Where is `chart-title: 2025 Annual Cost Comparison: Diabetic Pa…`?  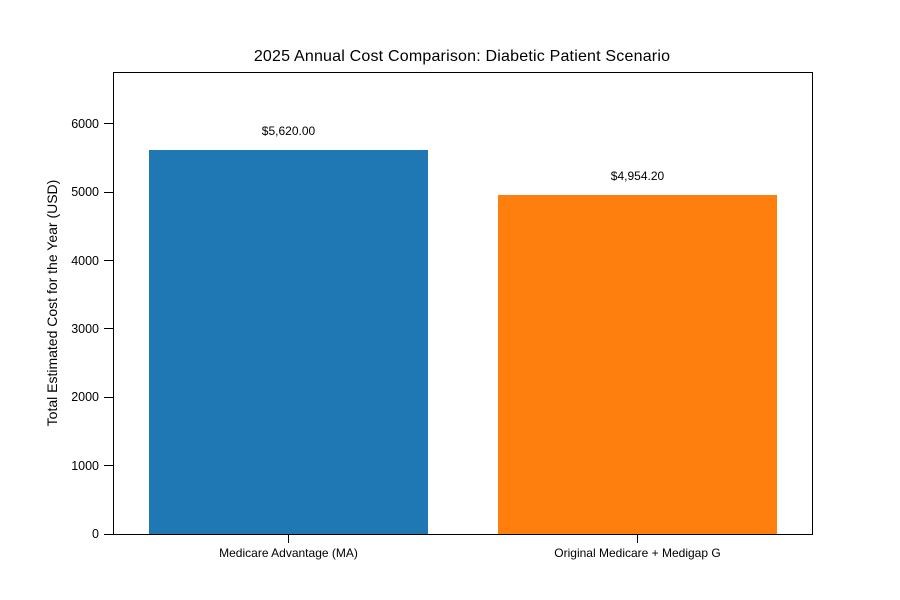
chart-title: 2025 Annual Cost Comparison: Diabetic Pa… is located at coordinates (462, 56).